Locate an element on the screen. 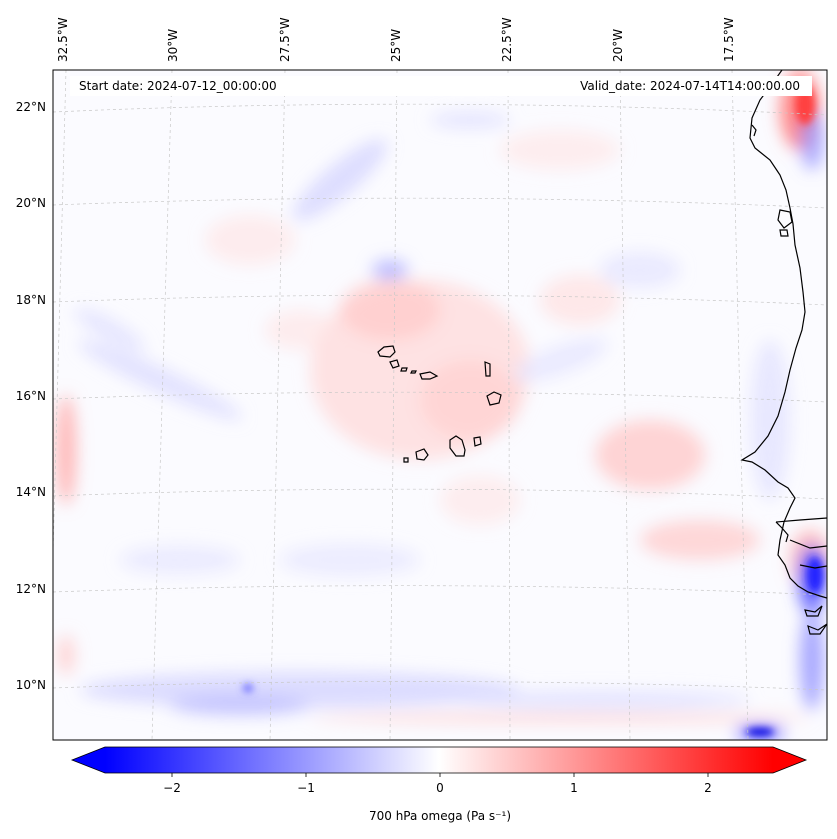  lon-label: 22.5°W is located at coordinates (507, 39).